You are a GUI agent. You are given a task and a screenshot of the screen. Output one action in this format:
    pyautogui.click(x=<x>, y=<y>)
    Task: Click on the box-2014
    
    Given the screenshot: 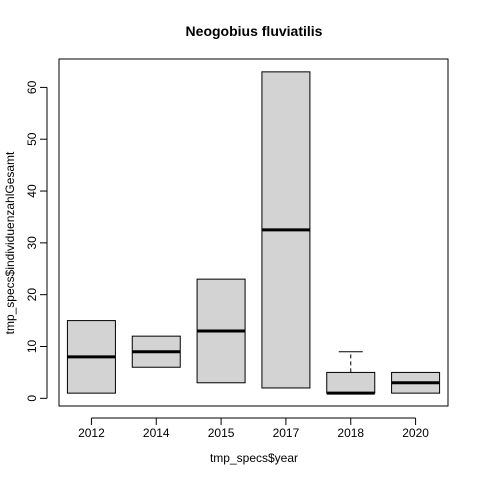 What is the action you would take?
    pyautogui.click(x=156, y=351)
    